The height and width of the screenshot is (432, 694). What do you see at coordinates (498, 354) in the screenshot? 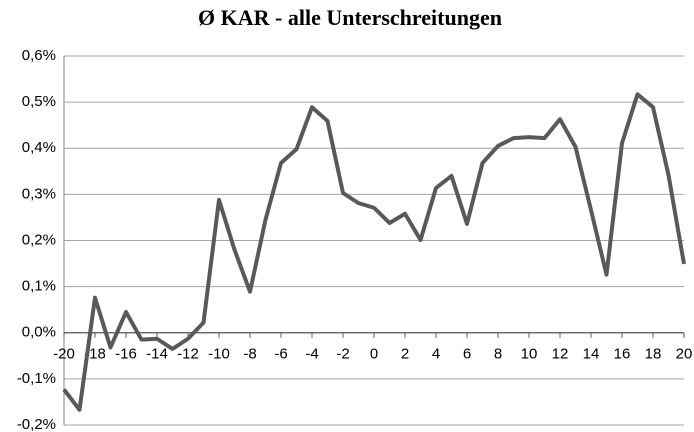
I see `x-tick-label: 8` at bounding box center [498, 354].